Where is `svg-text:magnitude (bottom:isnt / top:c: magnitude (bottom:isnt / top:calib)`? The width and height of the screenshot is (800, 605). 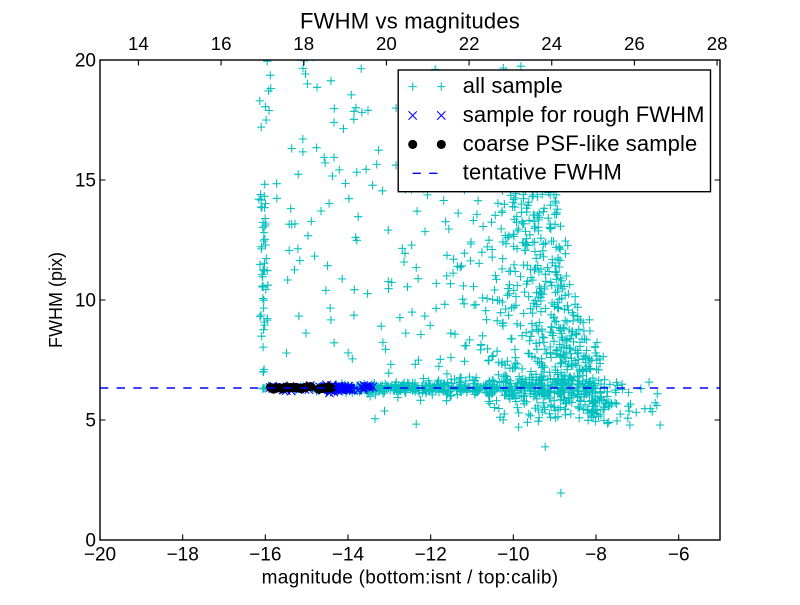
svg-text:magnitude (bottom:isnt / top:c: magnitude (bottom:isnt / top:calib) is located at coordinates (410, 578).